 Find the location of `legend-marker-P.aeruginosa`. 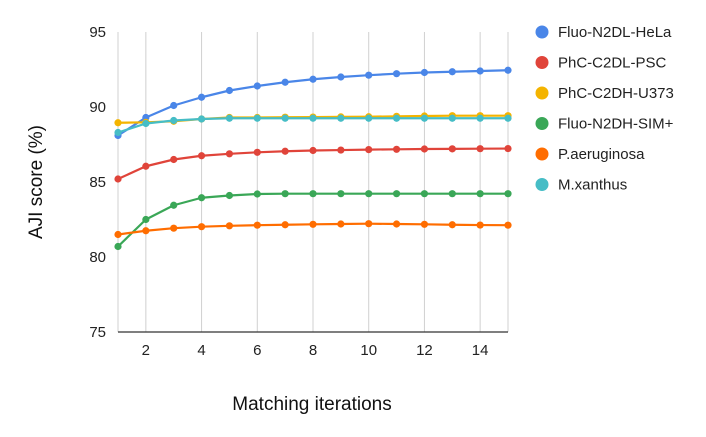

legend-marker-P.aeruginosa is located at coordinates (542, 154).